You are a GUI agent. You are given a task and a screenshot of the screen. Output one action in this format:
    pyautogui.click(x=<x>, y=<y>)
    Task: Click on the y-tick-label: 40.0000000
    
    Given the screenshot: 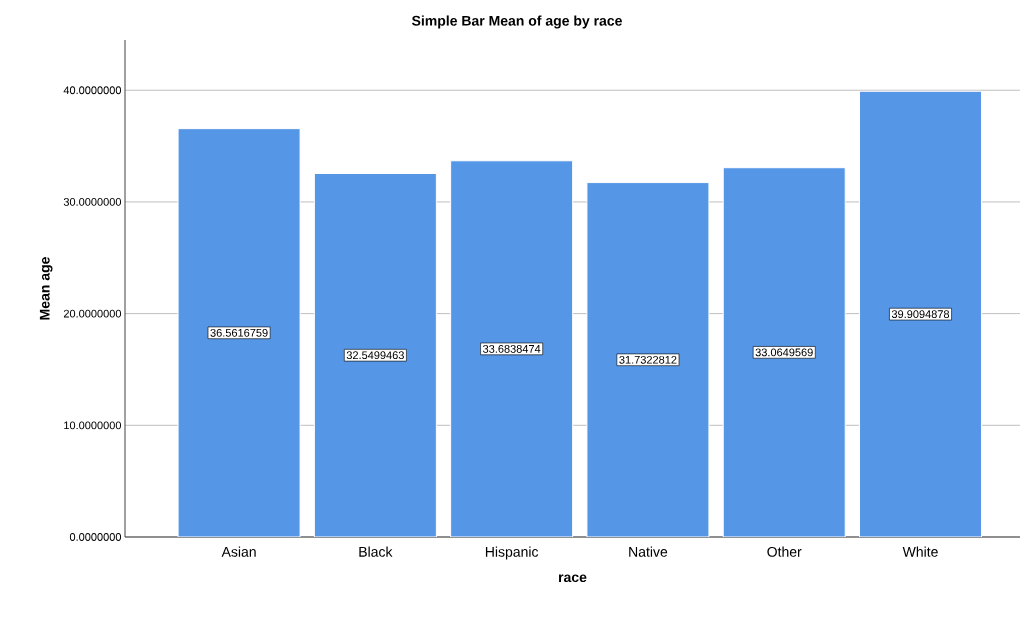 What is the action you would take?
    pyautogui.click(x=92, y=90)
    